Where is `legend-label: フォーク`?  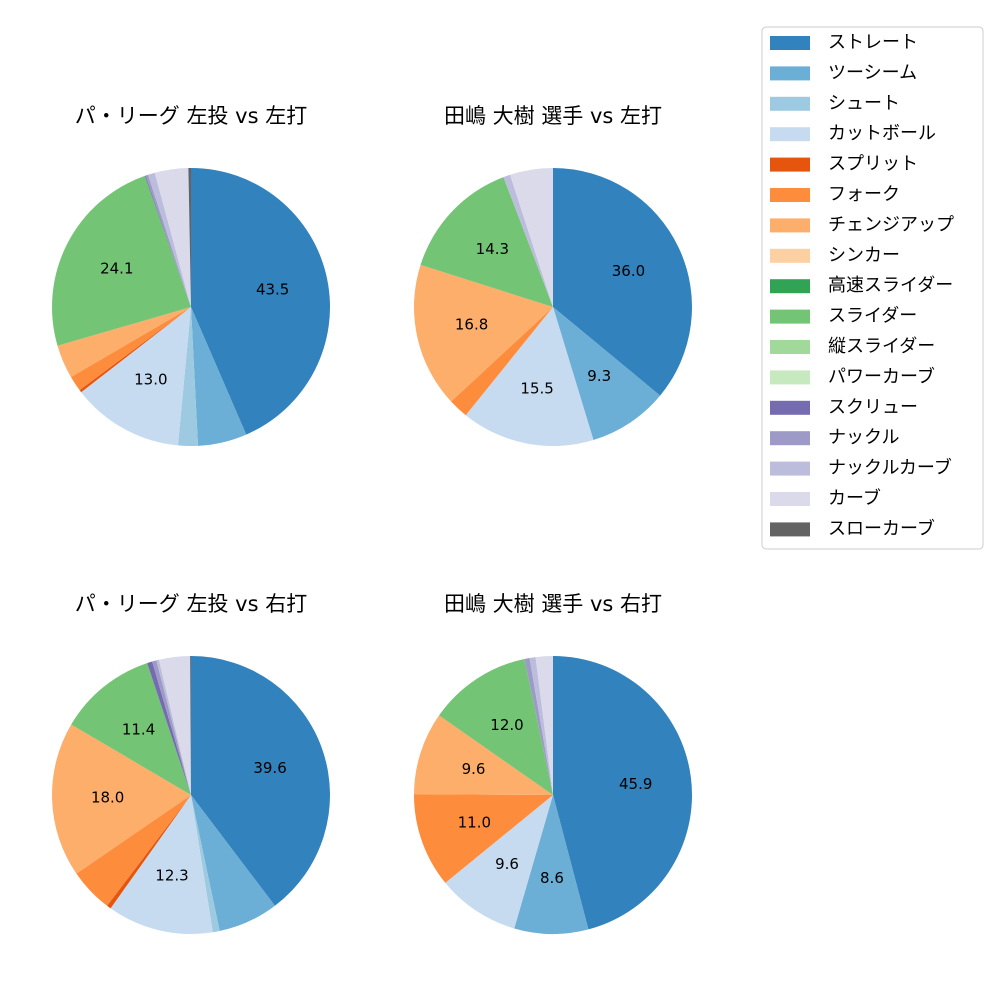 legend-label: フォーク is located at coordinates (864, 194).